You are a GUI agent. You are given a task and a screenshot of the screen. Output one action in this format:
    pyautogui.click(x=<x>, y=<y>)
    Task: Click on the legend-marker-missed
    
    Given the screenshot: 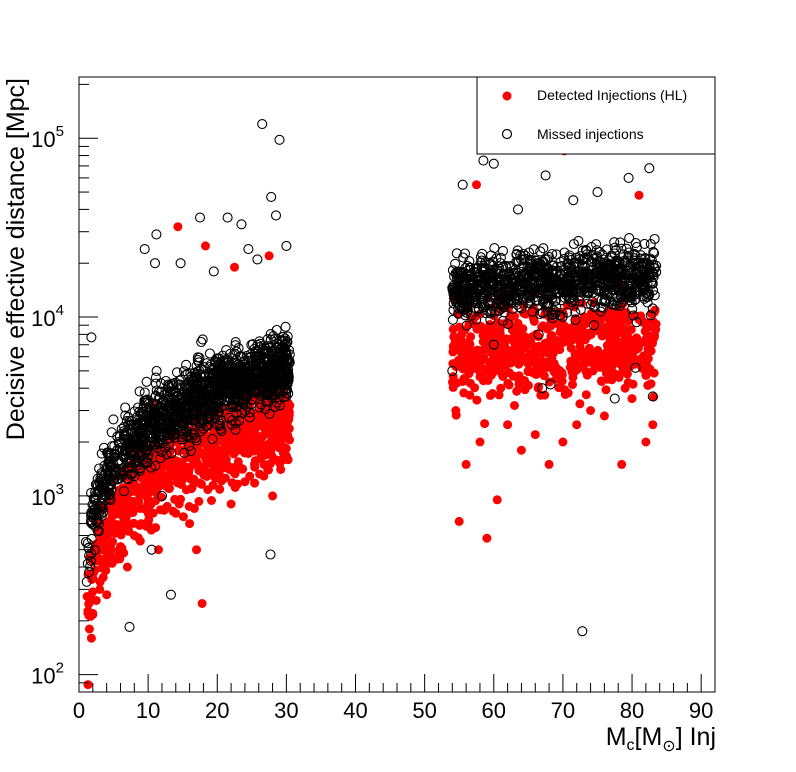 What is the action you would take?
    pyautogui.click(x=507, y=134)
    